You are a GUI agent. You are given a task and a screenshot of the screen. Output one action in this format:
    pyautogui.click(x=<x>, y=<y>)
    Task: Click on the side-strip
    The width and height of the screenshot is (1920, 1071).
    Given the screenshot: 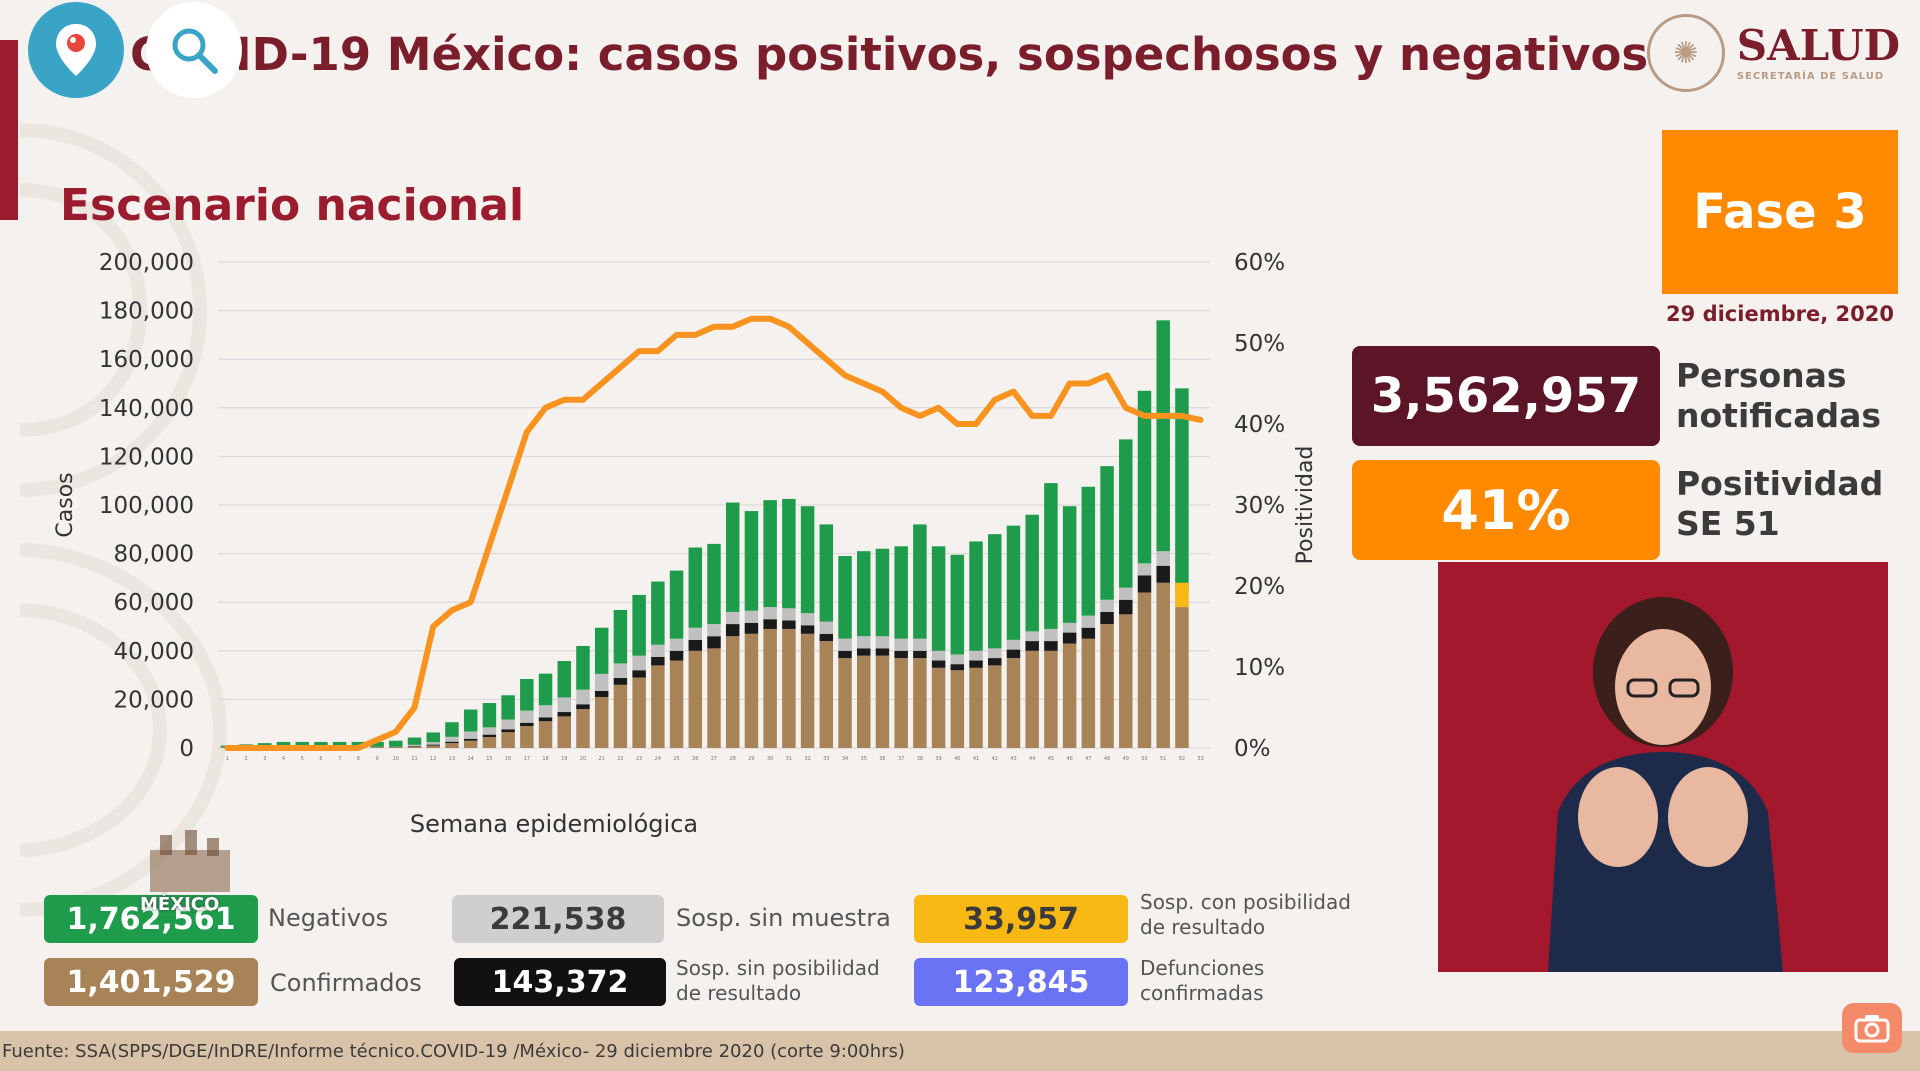 What is the action you would take?
    pyautogui.click(x=9, y=130)
    